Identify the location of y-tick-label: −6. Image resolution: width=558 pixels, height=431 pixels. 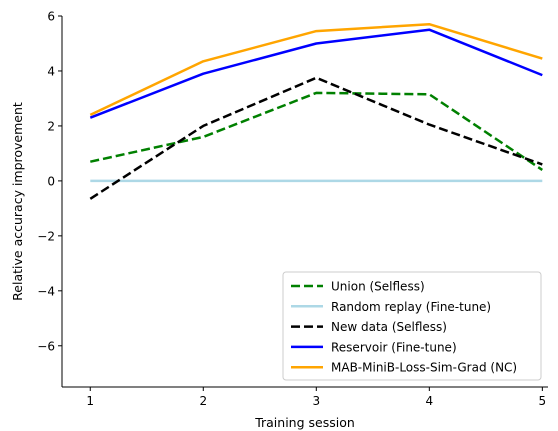
(46, 346).